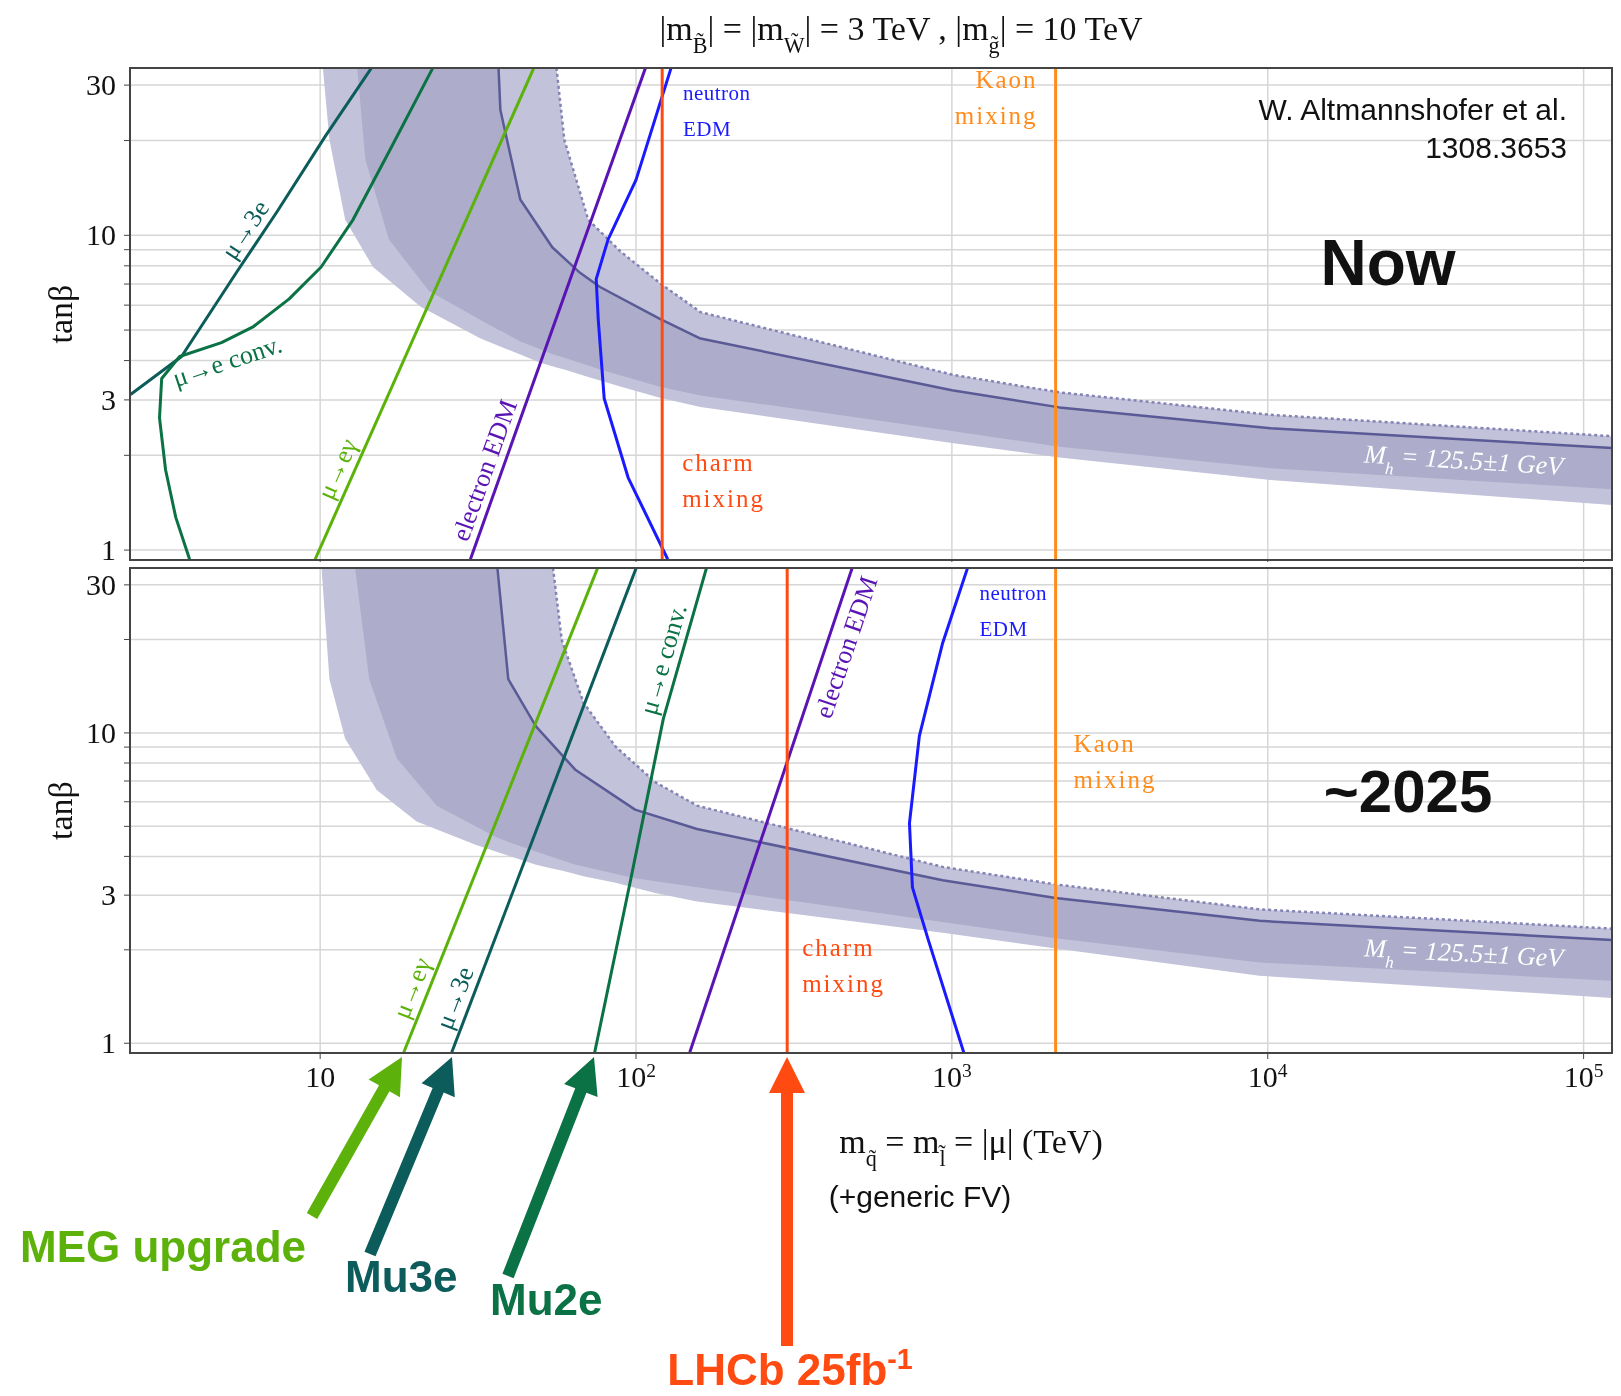 This screenshot has width=1621, height=1396. What do you see at coordinates (952, 1076) in the screenshot?
I see `x-tick-label: 10$^{3}$` at bounding box center [952, 1076].